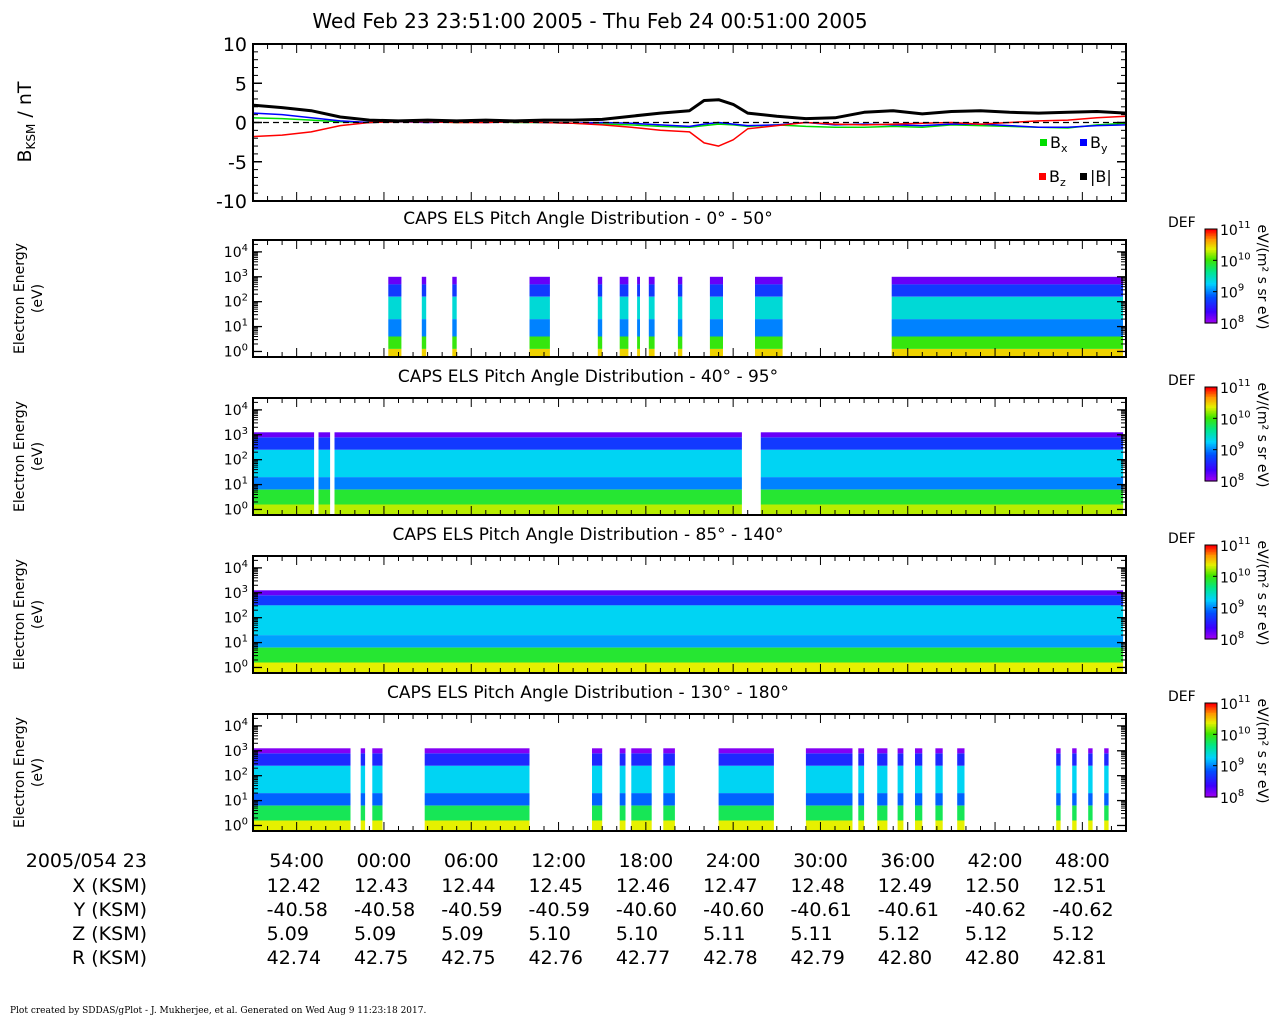  What do you see at coordinates (689, 772) in the screenshot?
I see `els-panel-frame` at bounding box center [689, 772].